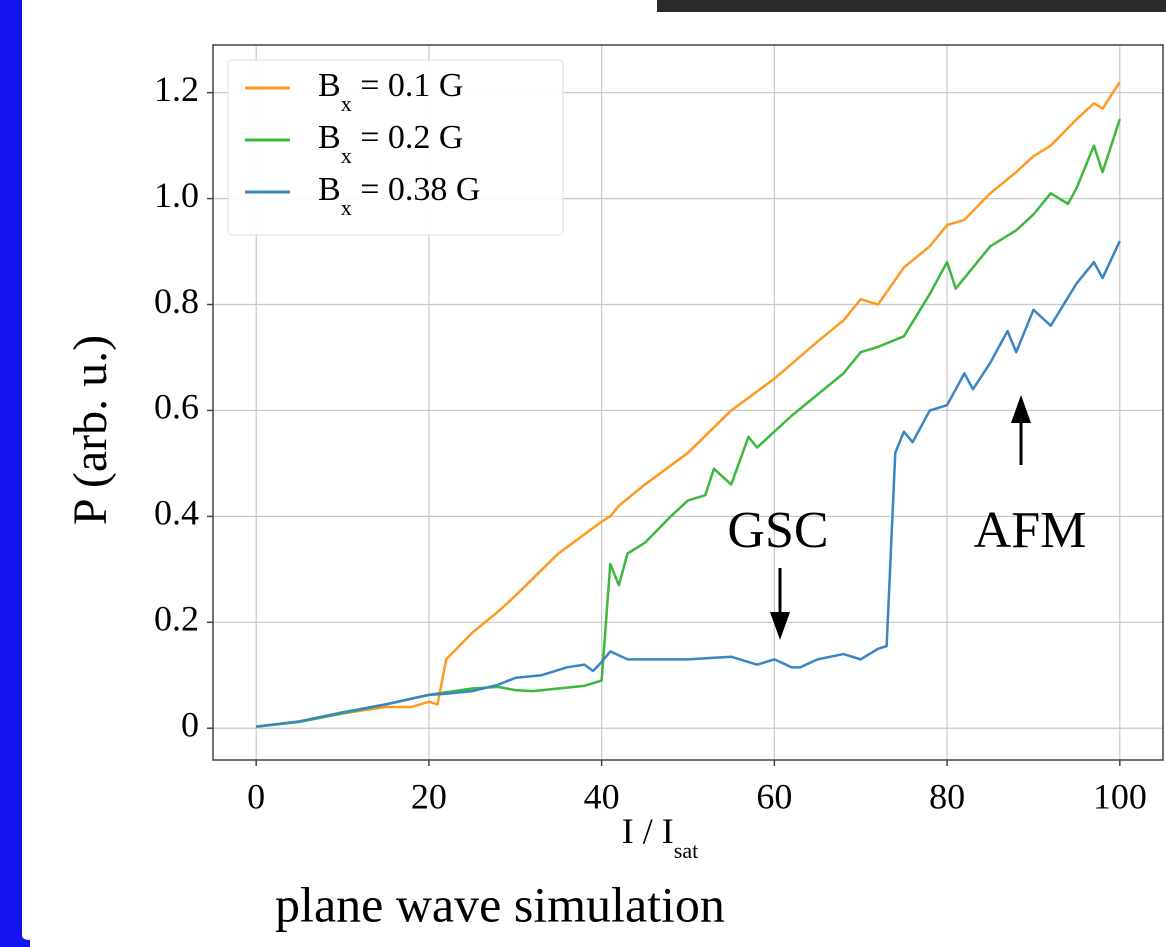 The height and width of the screenshot is (947, 1166). Describe the element at coordinates (947, 796) in the screenshot. I see `x-tick-label: 80` at that location.